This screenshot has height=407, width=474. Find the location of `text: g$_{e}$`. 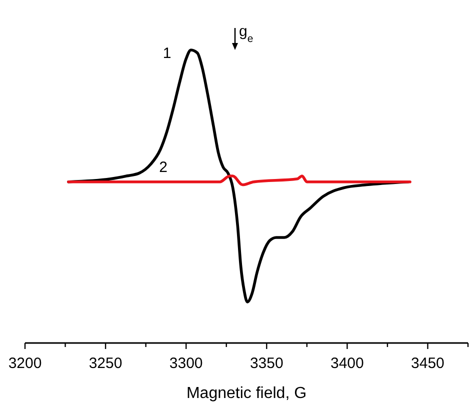

text: g$_{e}$ is located at coordinates (246, 34).